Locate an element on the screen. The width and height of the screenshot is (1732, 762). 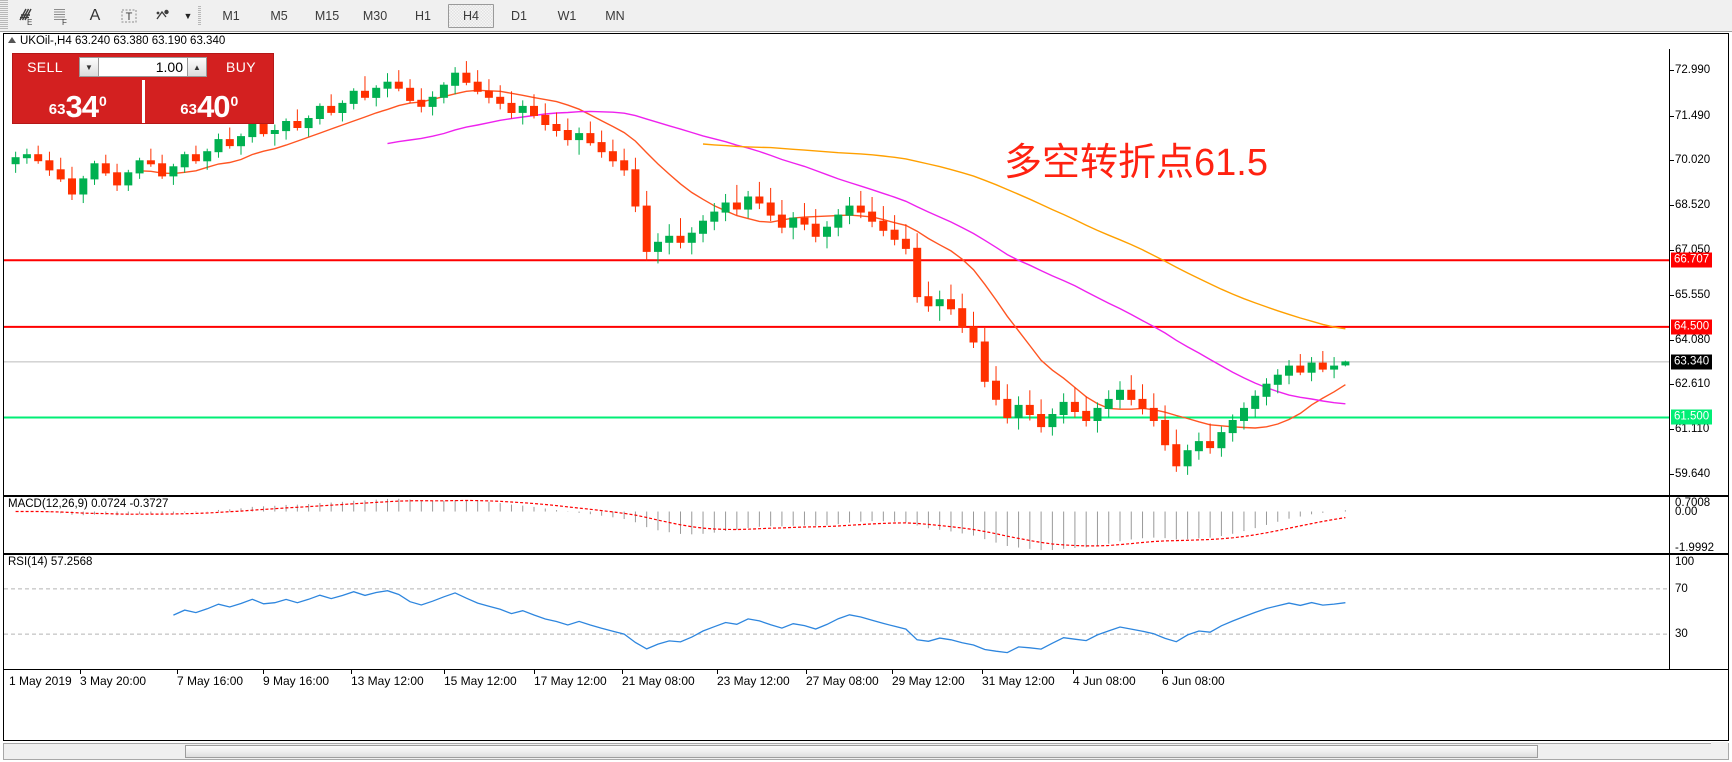
svg-text: E is located at coordinates (29, 22).